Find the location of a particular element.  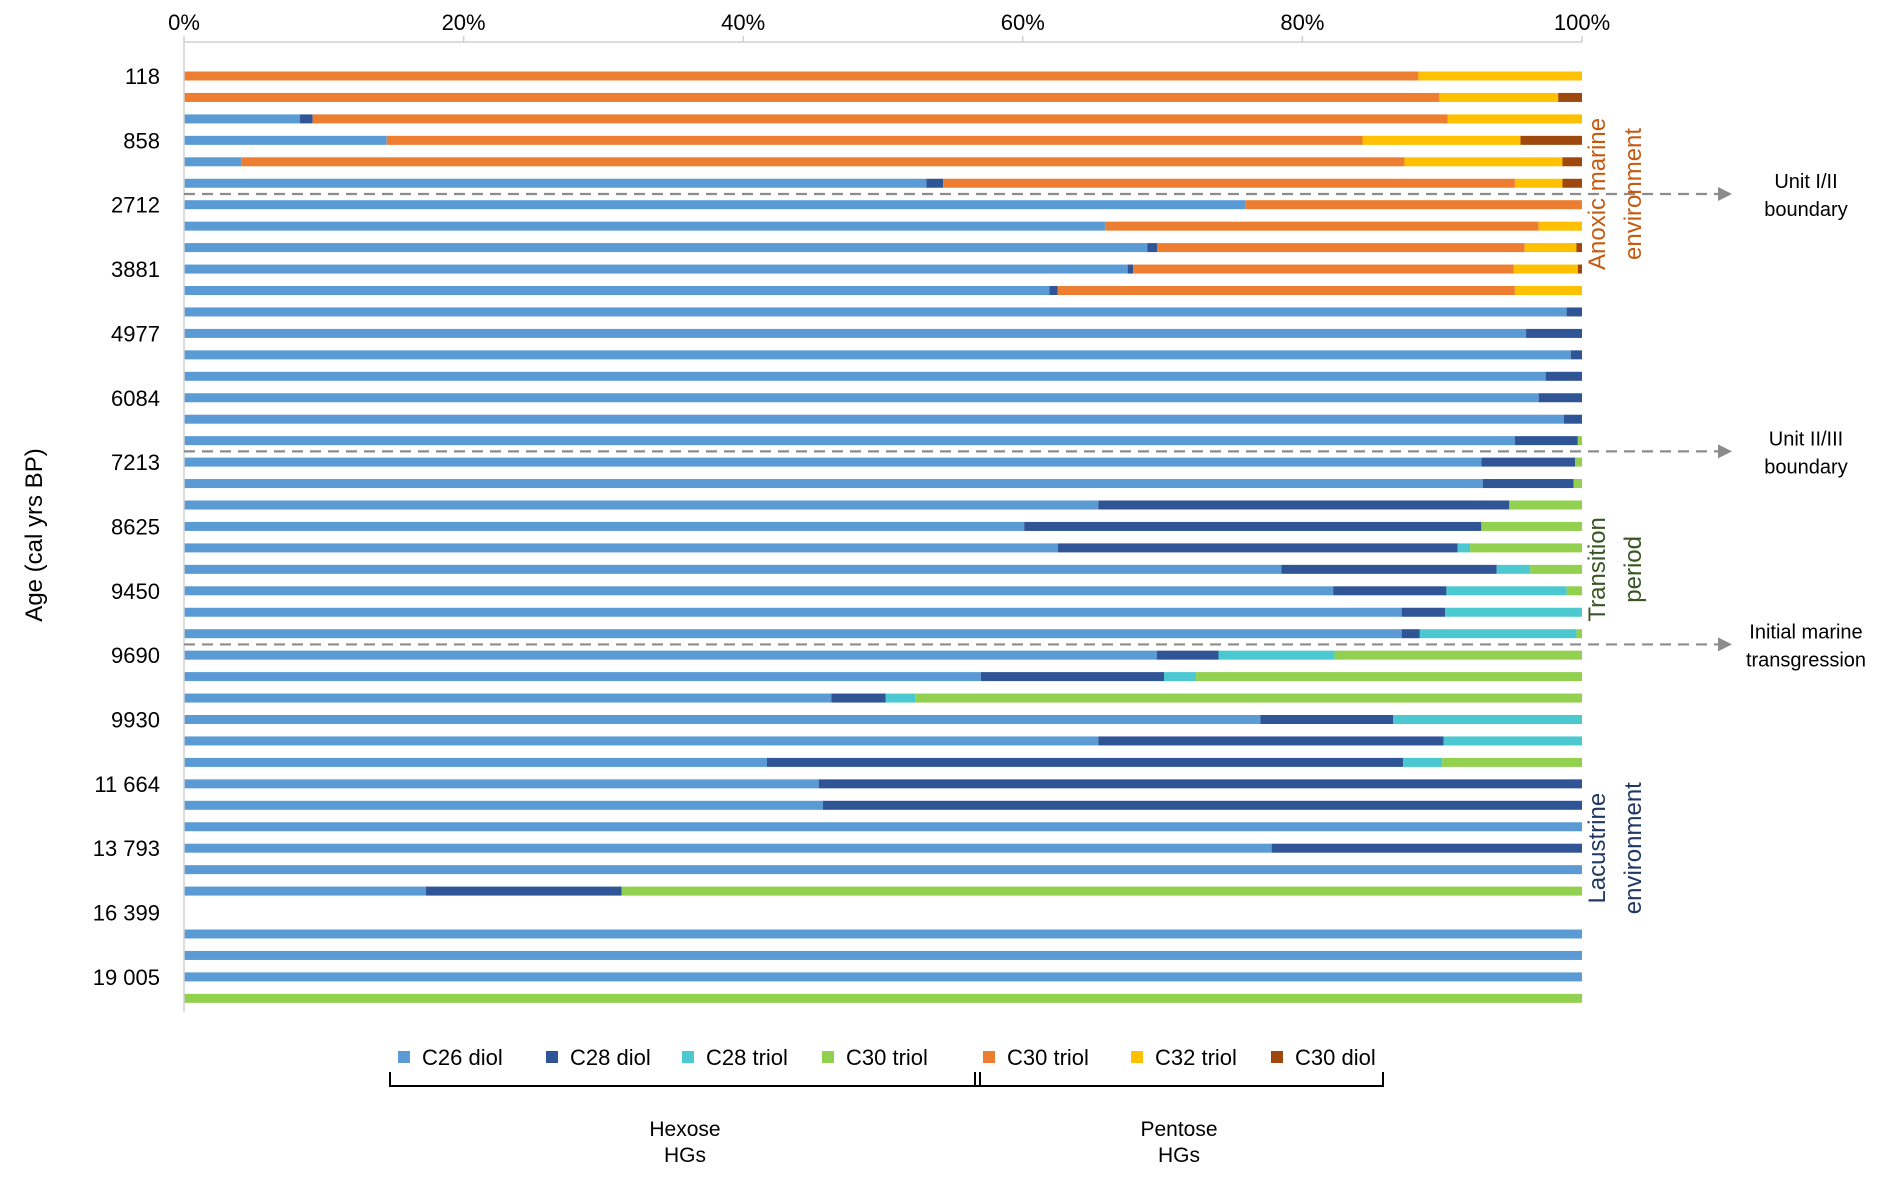

y-tick-label: 9930 is located at coordinates (135, 720).